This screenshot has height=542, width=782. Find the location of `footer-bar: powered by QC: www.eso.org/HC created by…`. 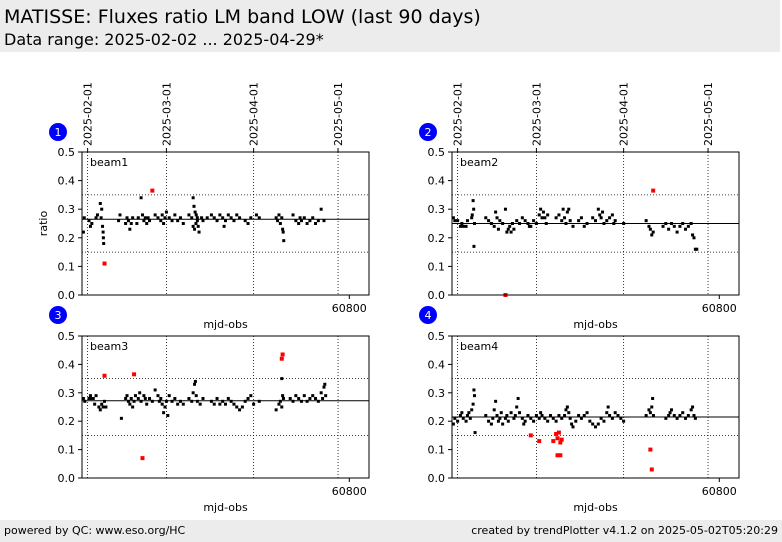

footer-bar: powered by QC: www.eso.org/HC created by… is located at coordinates (391, 531).